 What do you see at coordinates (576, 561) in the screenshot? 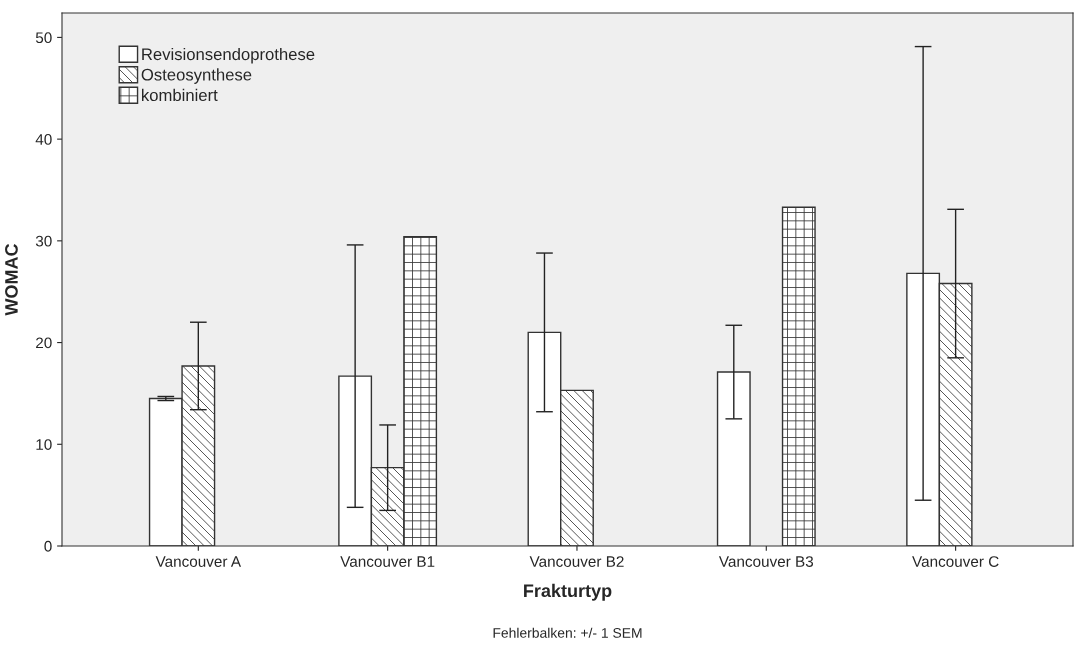
I see `x-tick-label: Vancouver B2` at bounding box center [576, 561].